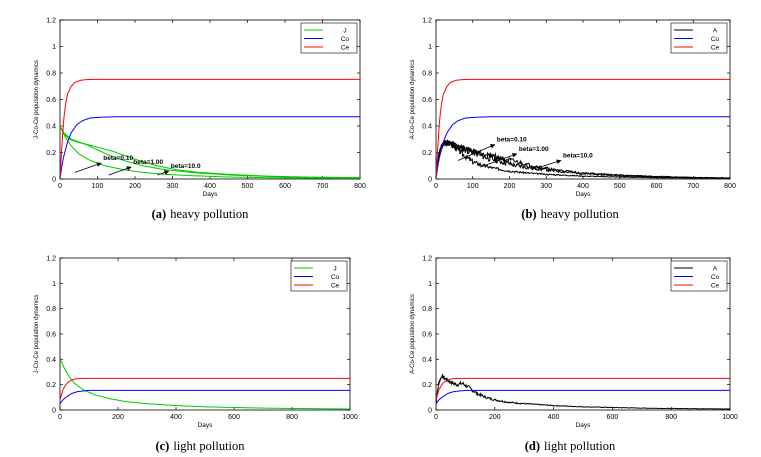  What do you see at coordinates (528, 214) in the screenshot?
I see `panel-caption-label: (b)` at bounding box center [528, 214].